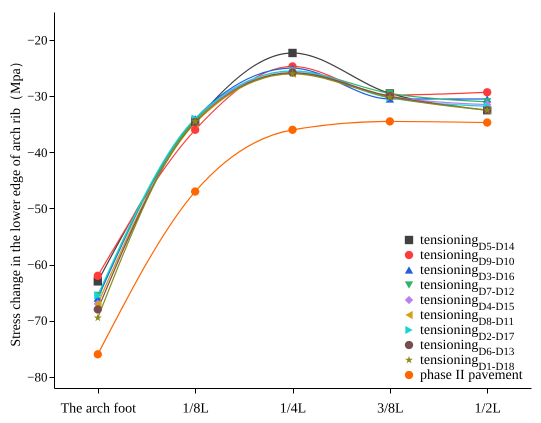 The height and width of the screenshot is (423, 541). What do you see at coordinates (37, 376) in the screenshot?
I see `y-tick-label: −80` at bounding box center [37, 376].